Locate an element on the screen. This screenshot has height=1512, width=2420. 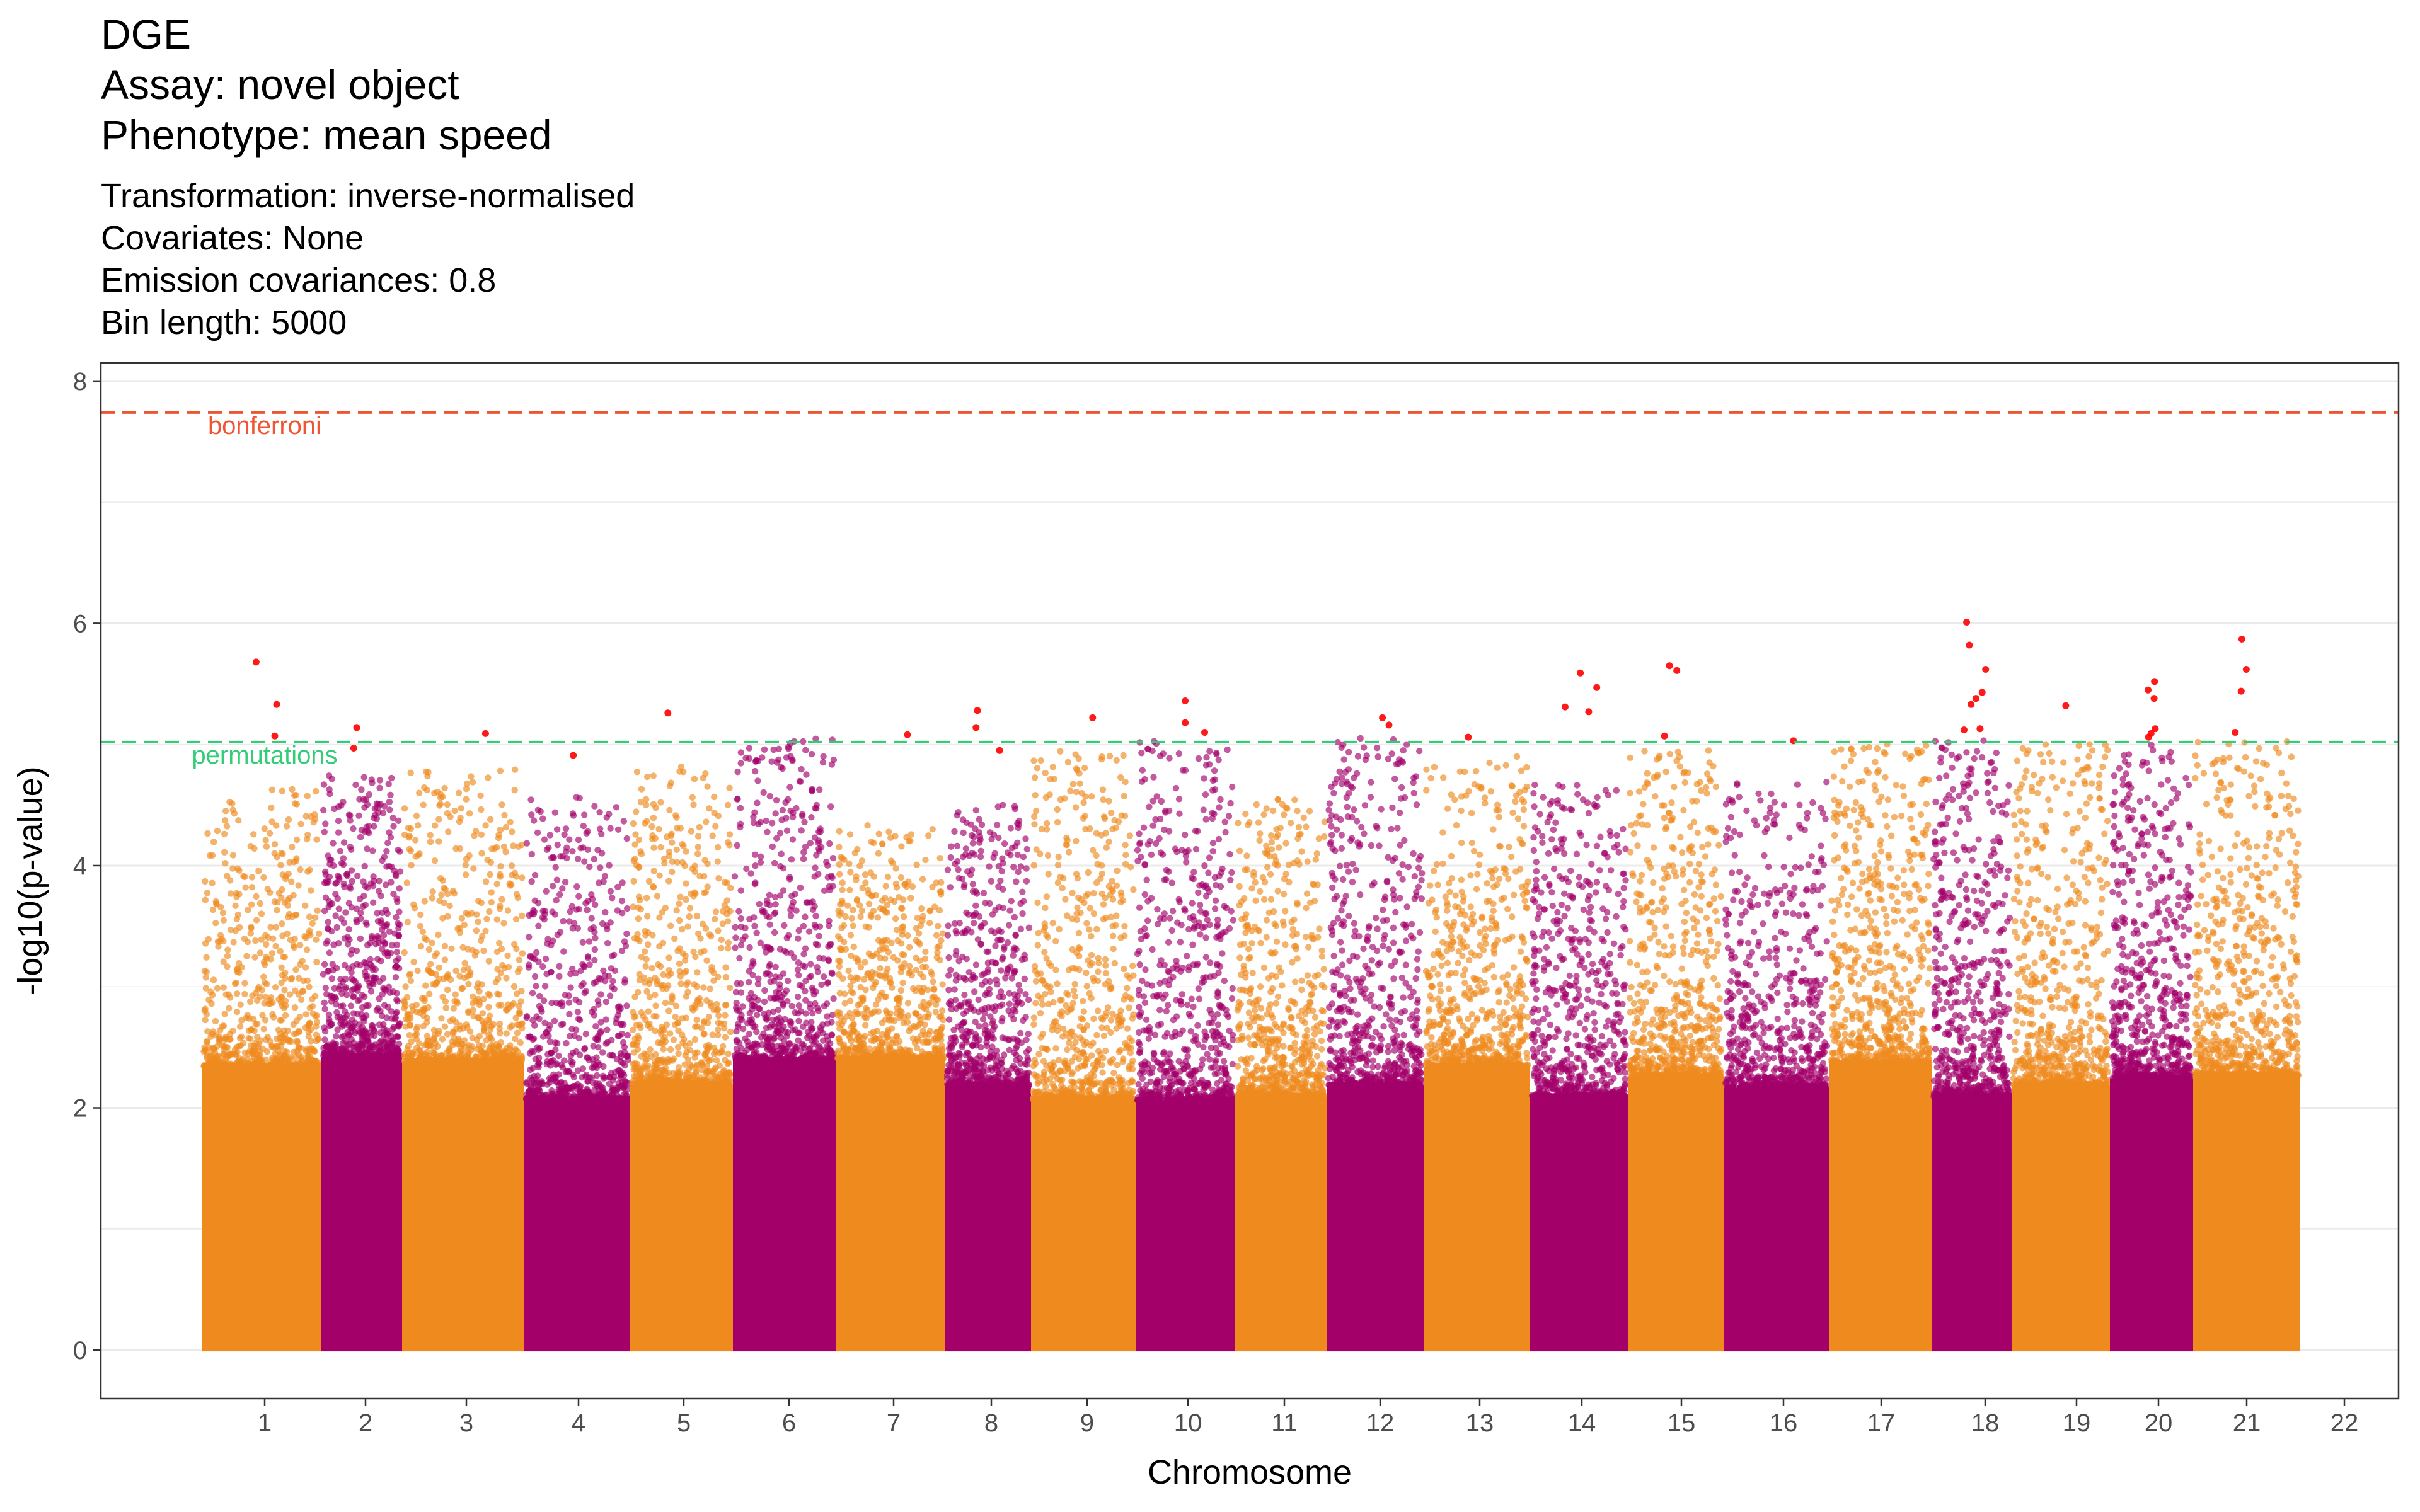
dense-points-band is located at coordinates (891, 1205).